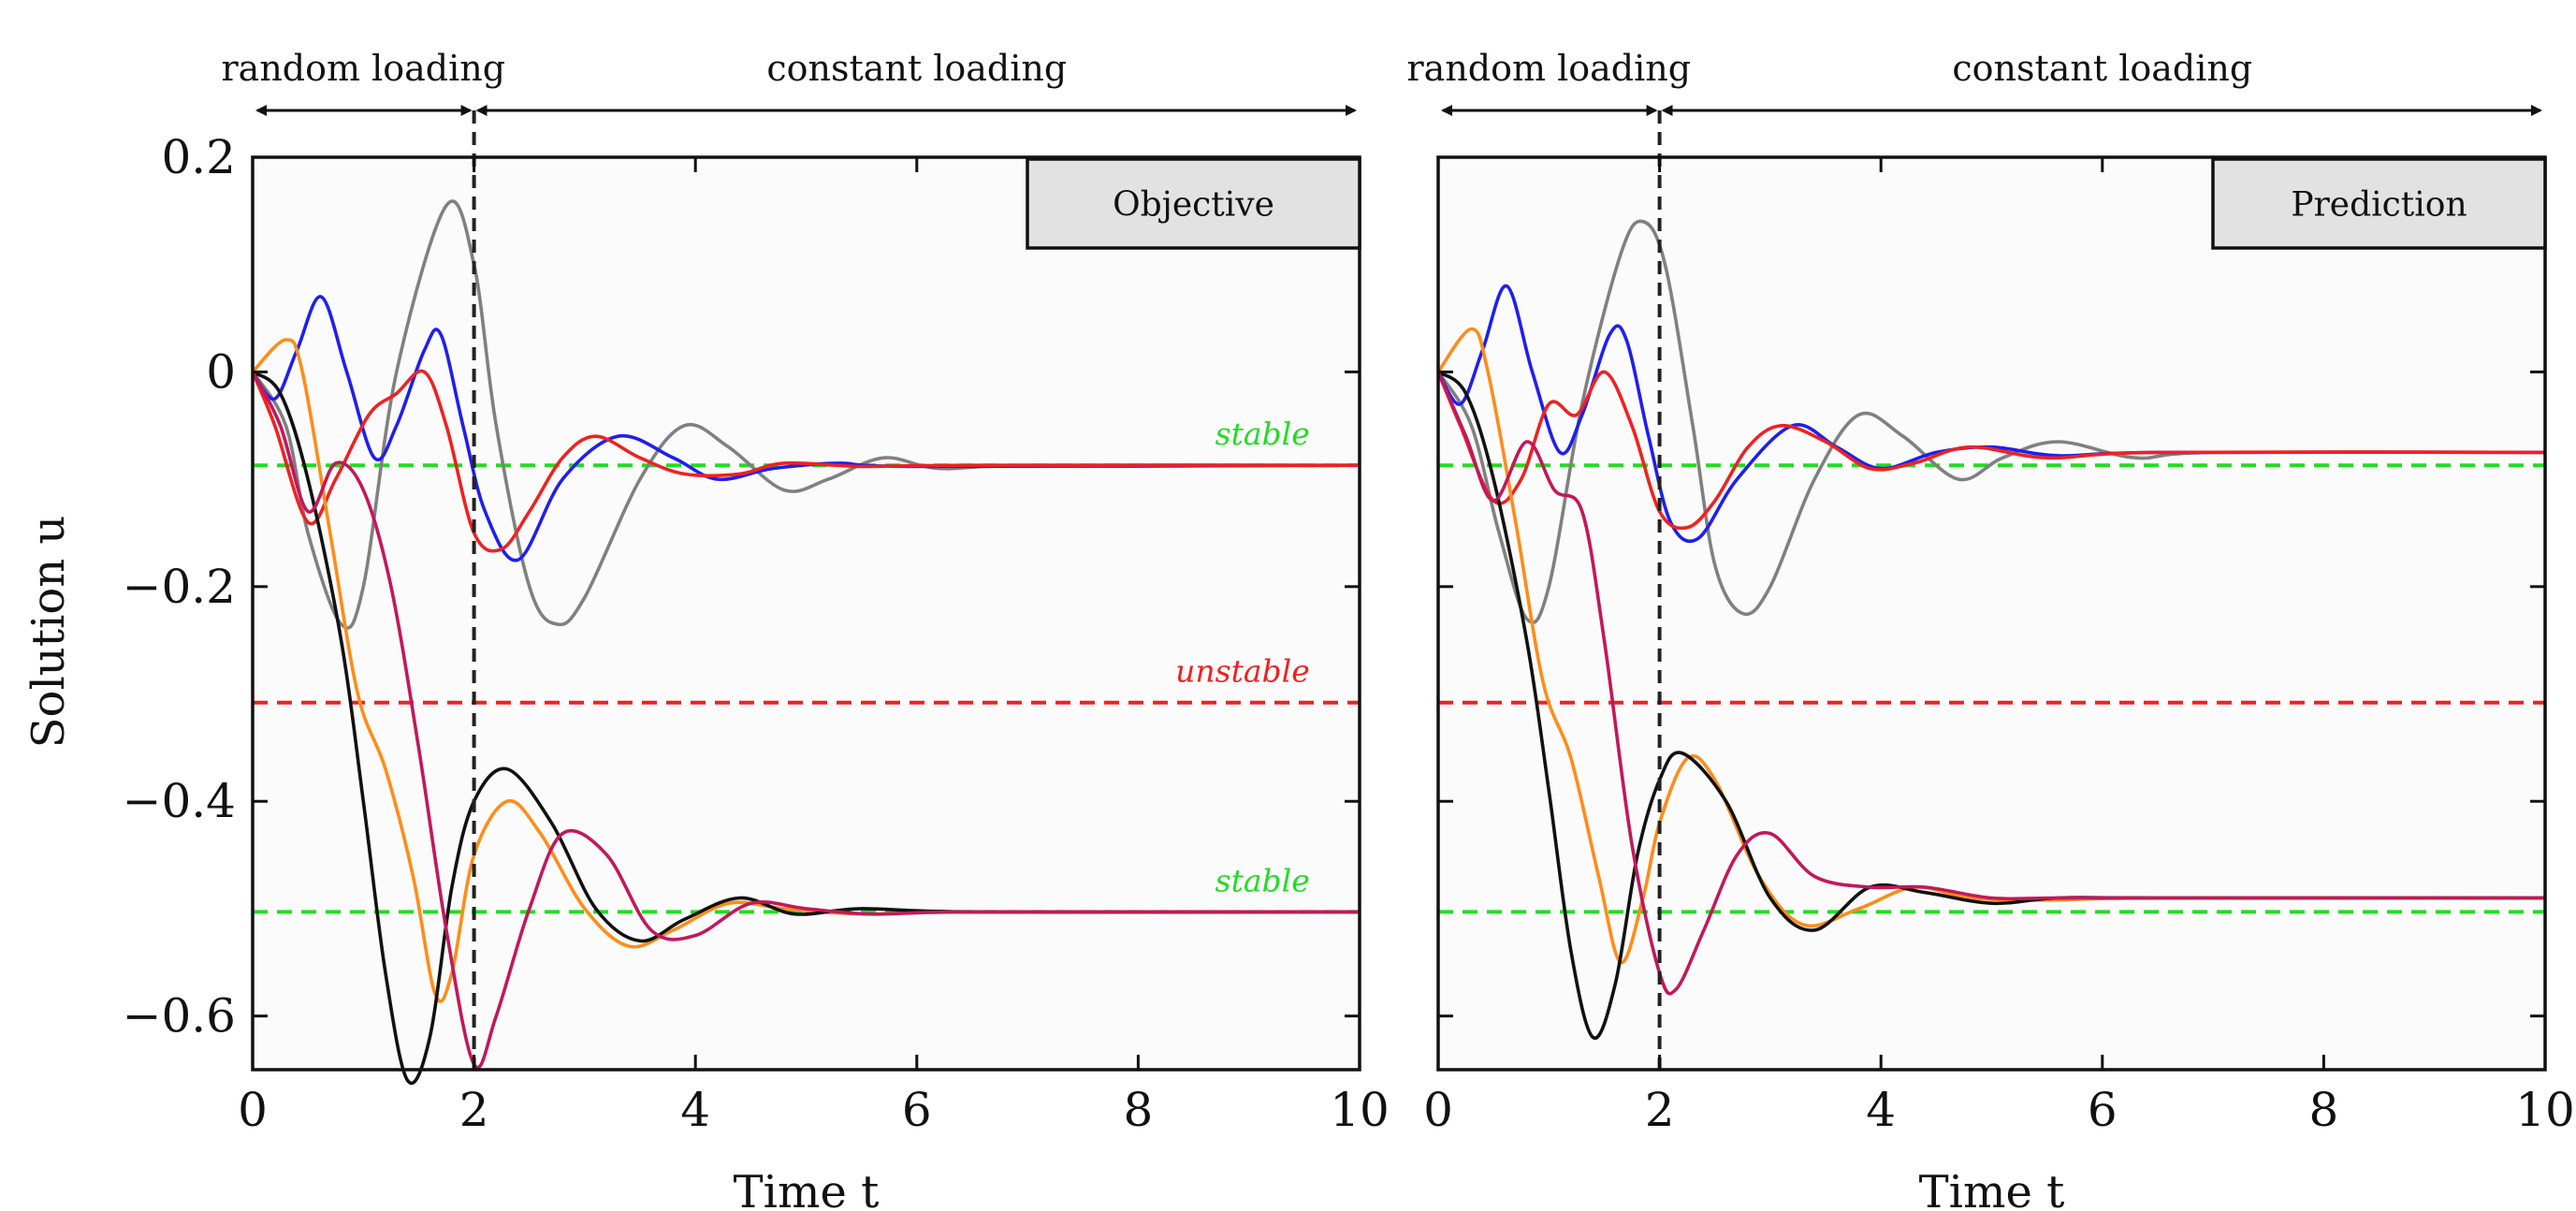  Describe the element at coordinates (198, 157) in the screenshot. I see `y-tick-label: 0.2` at that location.